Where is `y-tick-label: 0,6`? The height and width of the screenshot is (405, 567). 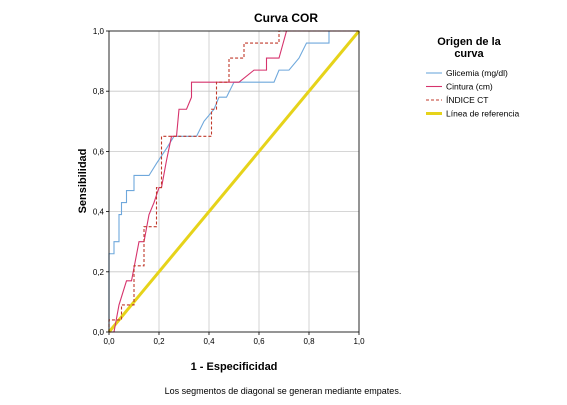 y-tick-label: 0,6 is located at coordinates (99, 151).